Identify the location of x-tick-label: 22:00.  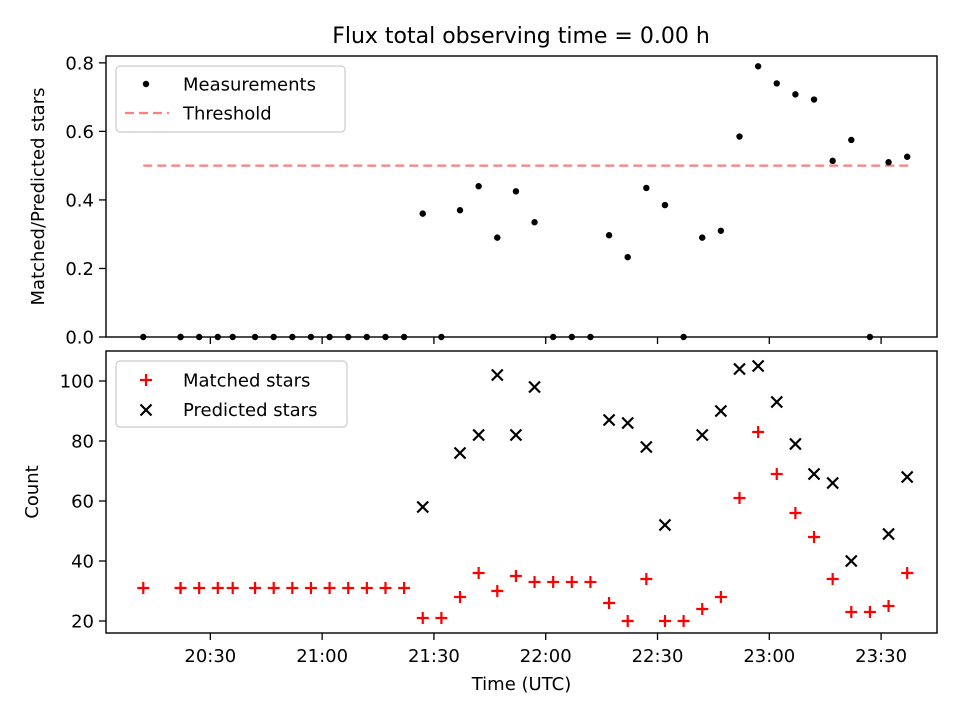
(546, 656).